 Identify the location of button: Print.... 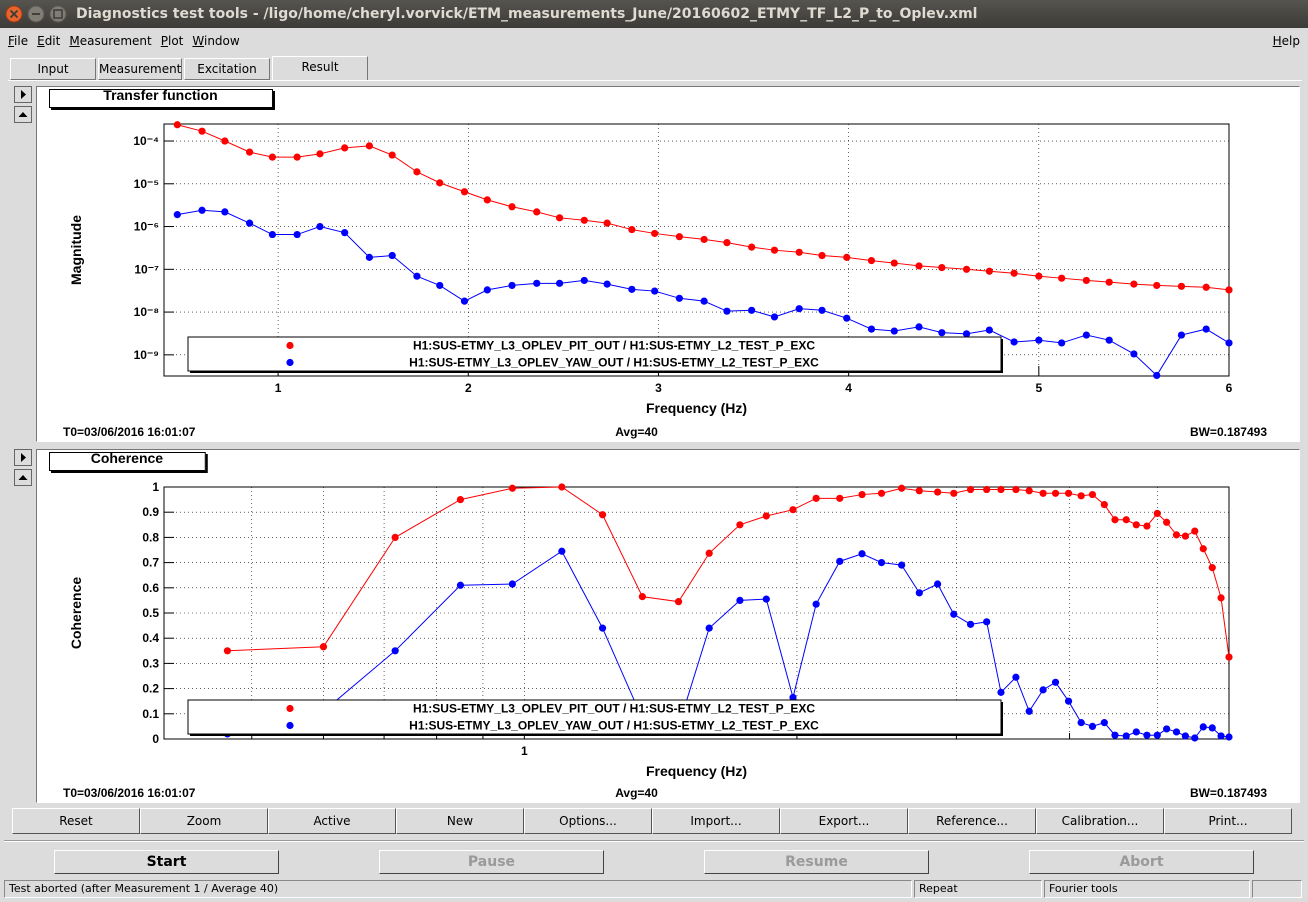
(1228, 821).